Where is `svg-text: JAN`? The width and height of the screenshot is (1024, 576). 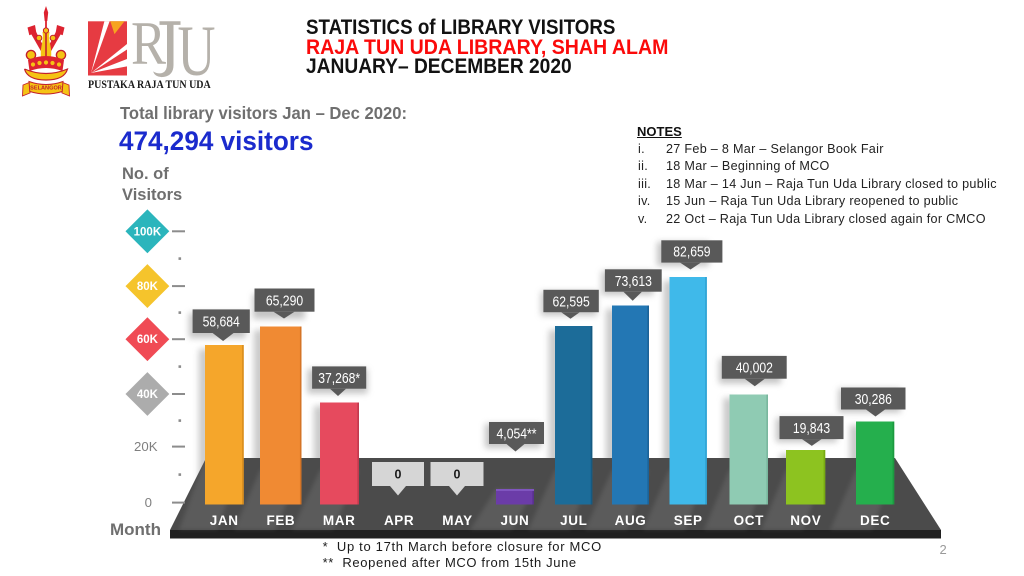 svg-text: JAN is located at coordinates (224, 520).